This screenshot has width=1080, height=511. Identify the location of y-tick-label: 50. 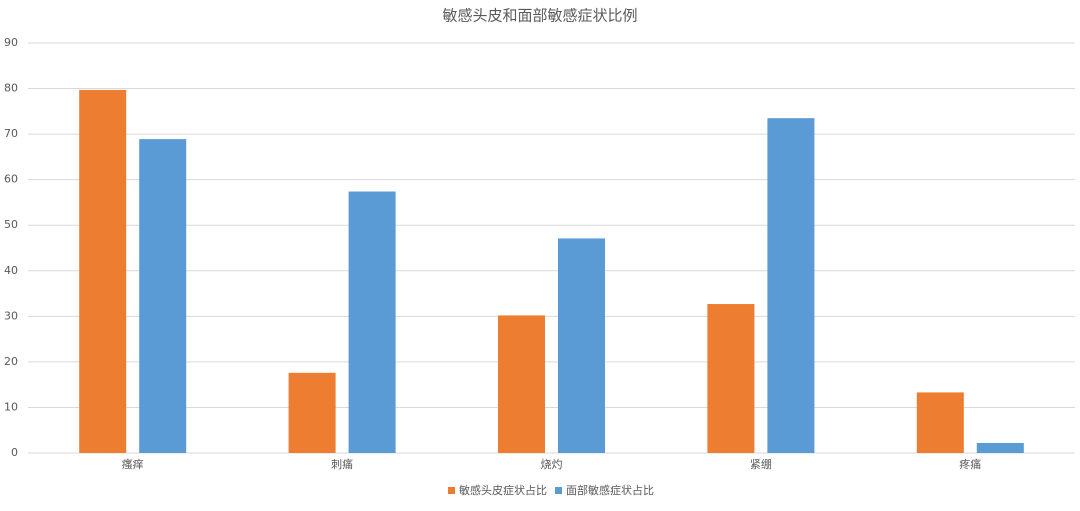
(11, 224).